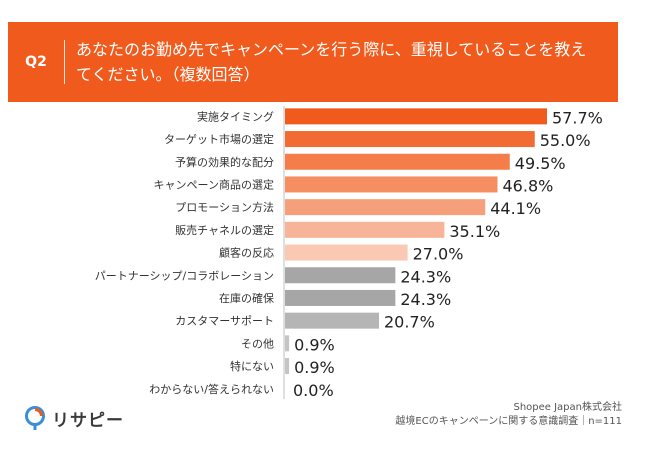  What do you see at coordinates (214, 184) in the screenshot?
I see `category-label: キャンペーン商品の選定` at bounding box center [214, 184].